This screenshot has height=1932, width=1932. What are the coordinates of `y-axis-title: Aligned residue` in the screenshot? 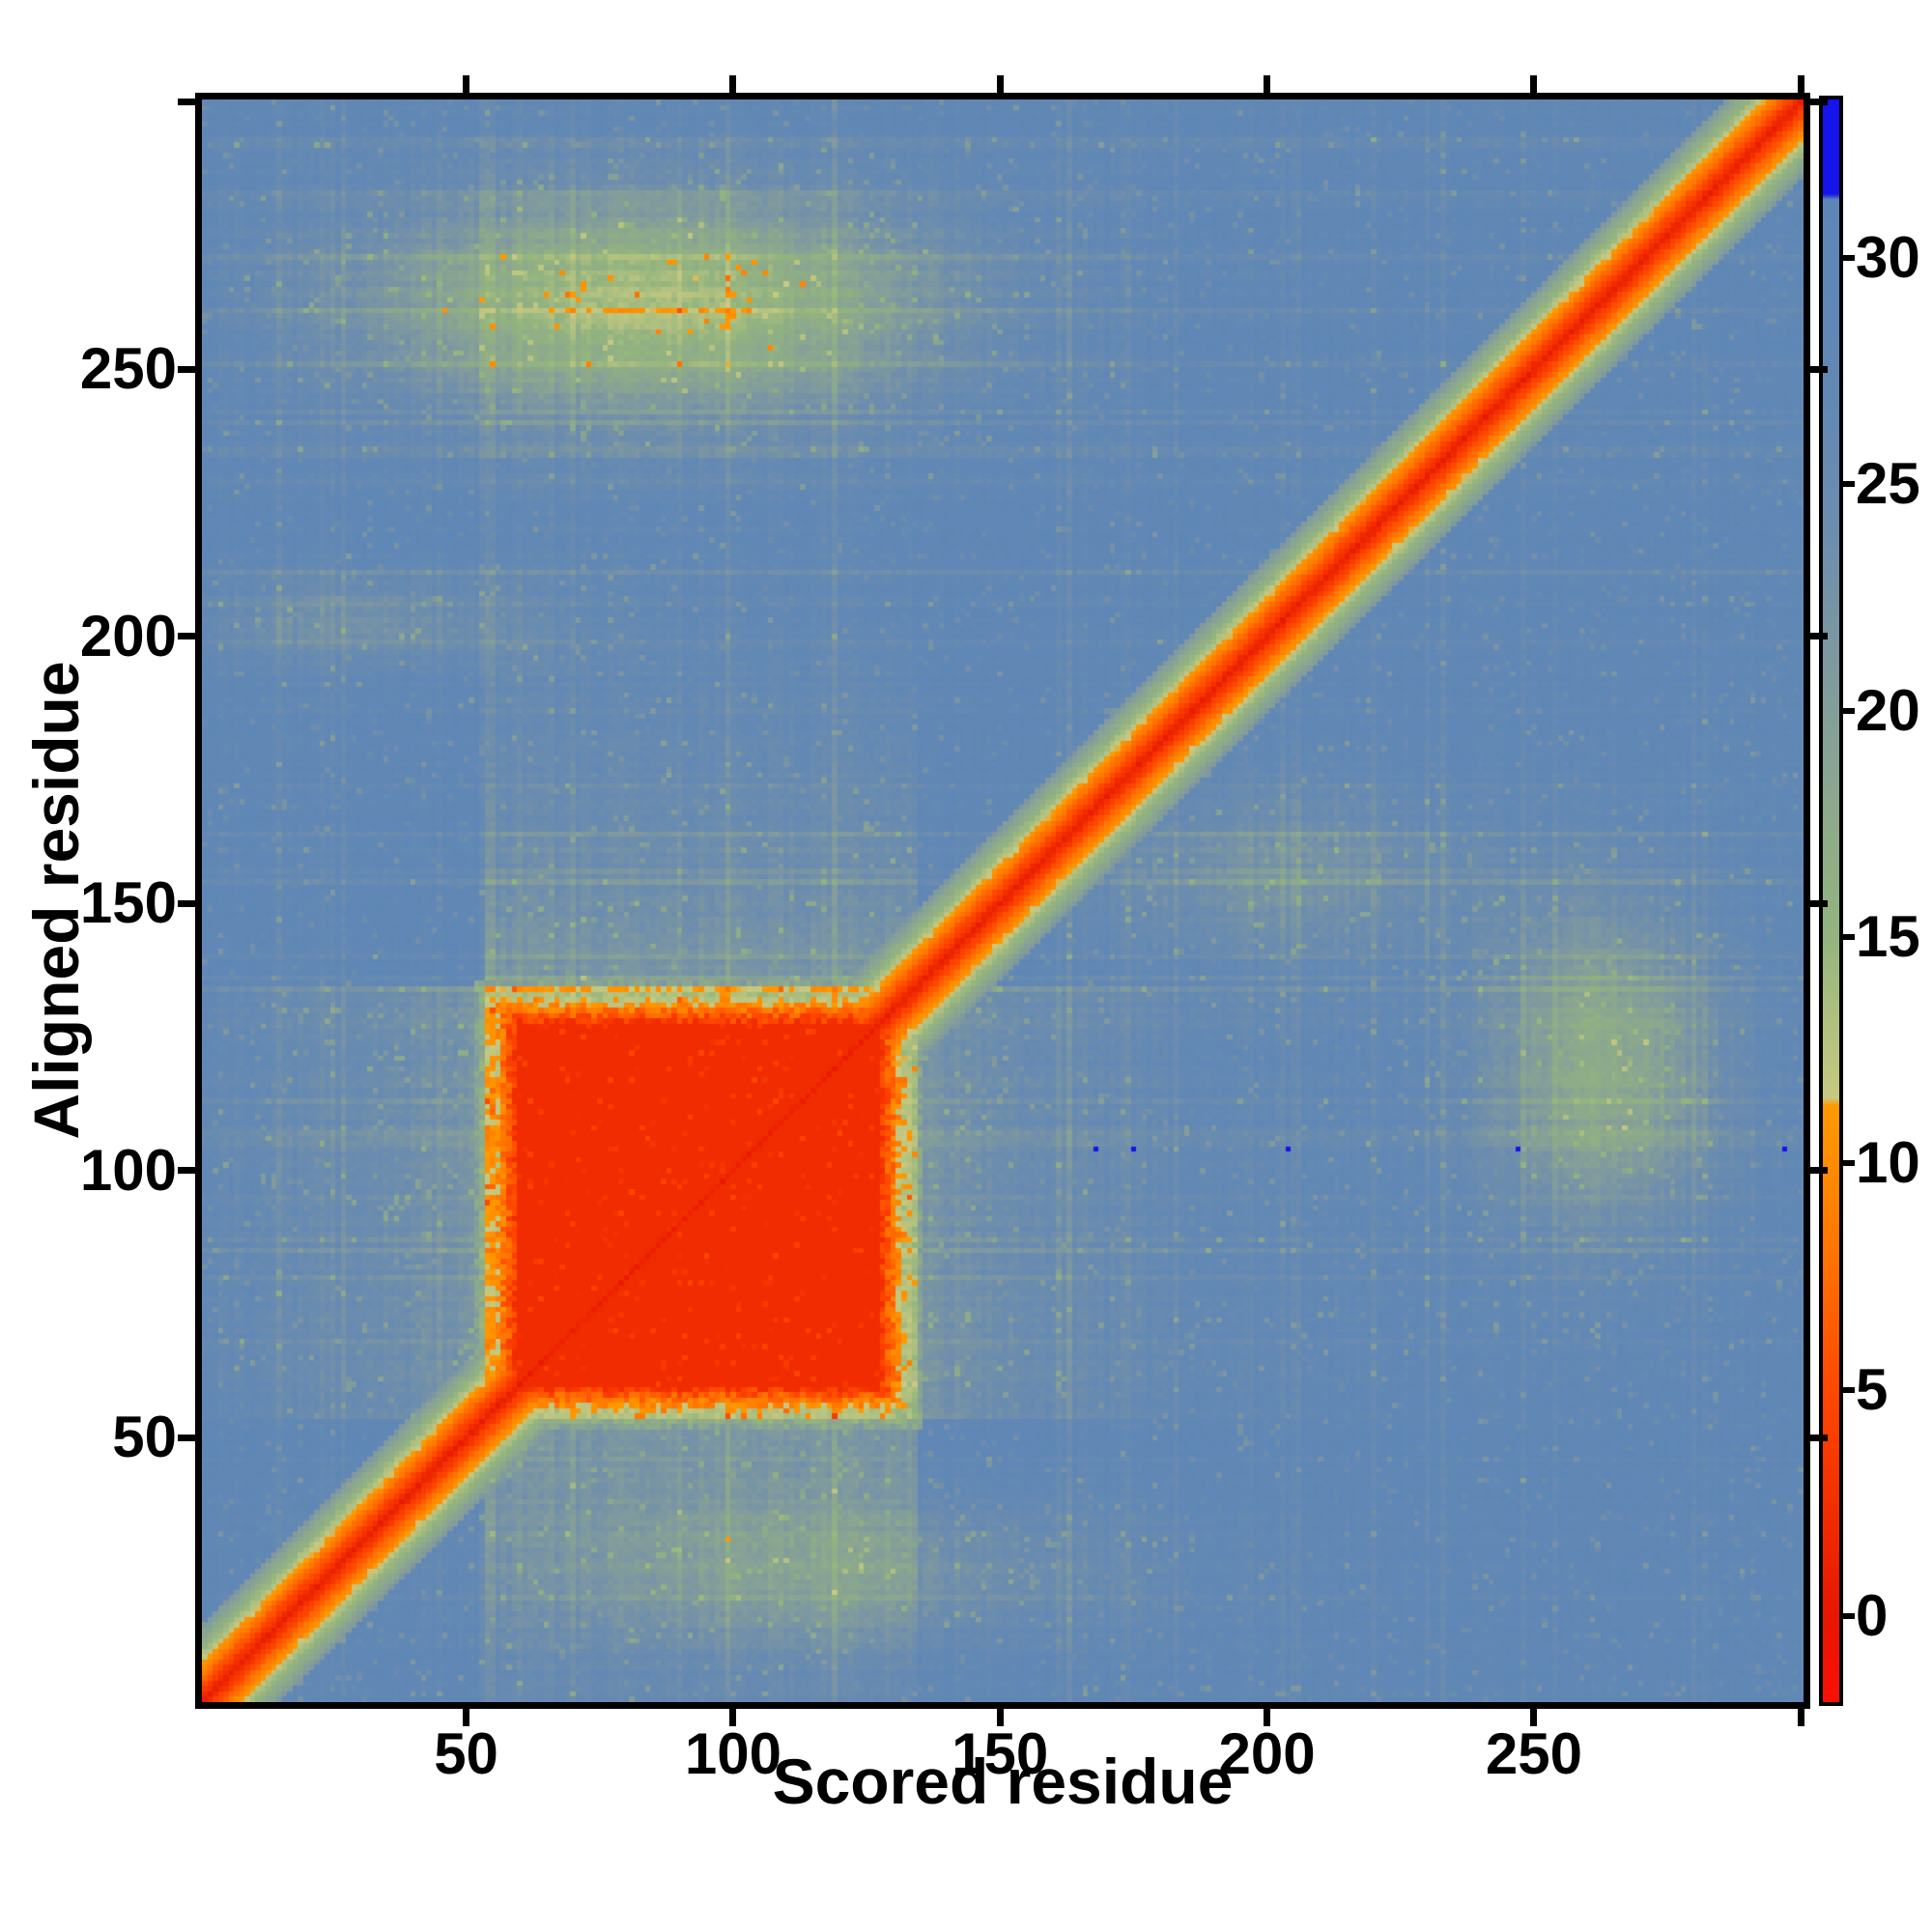 It's located at (56, 900).